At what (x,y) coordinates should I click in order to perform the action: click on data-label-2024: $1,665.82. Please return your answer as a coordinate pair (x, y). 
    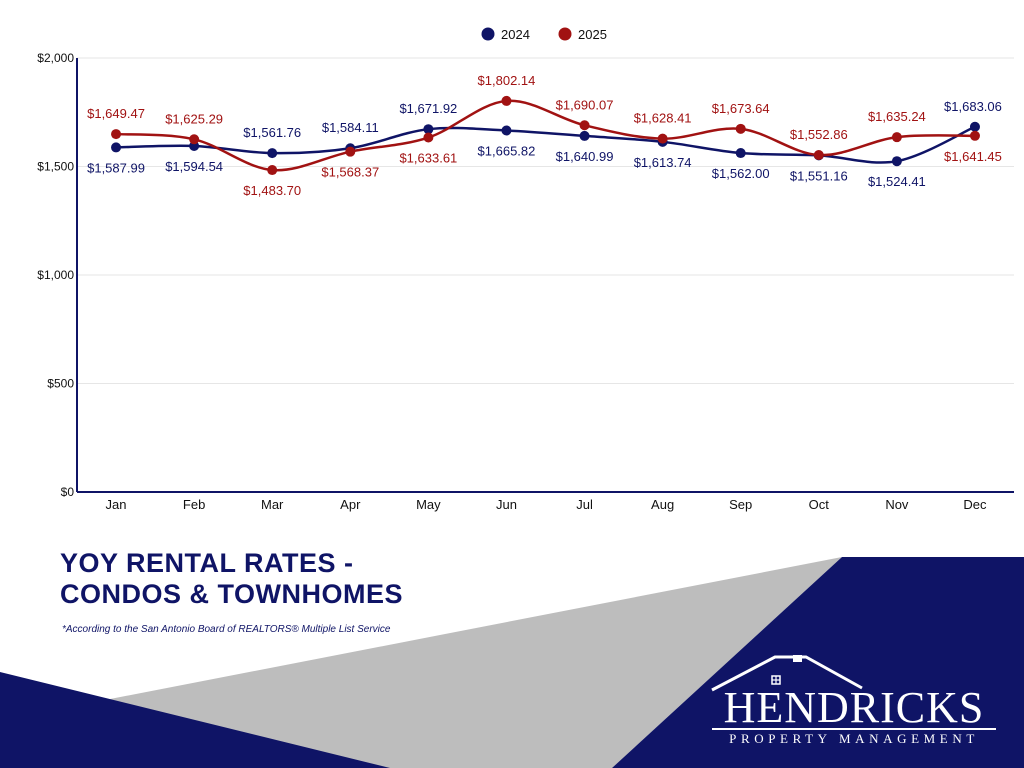
    Looking at the image, I should click on (507, 151).